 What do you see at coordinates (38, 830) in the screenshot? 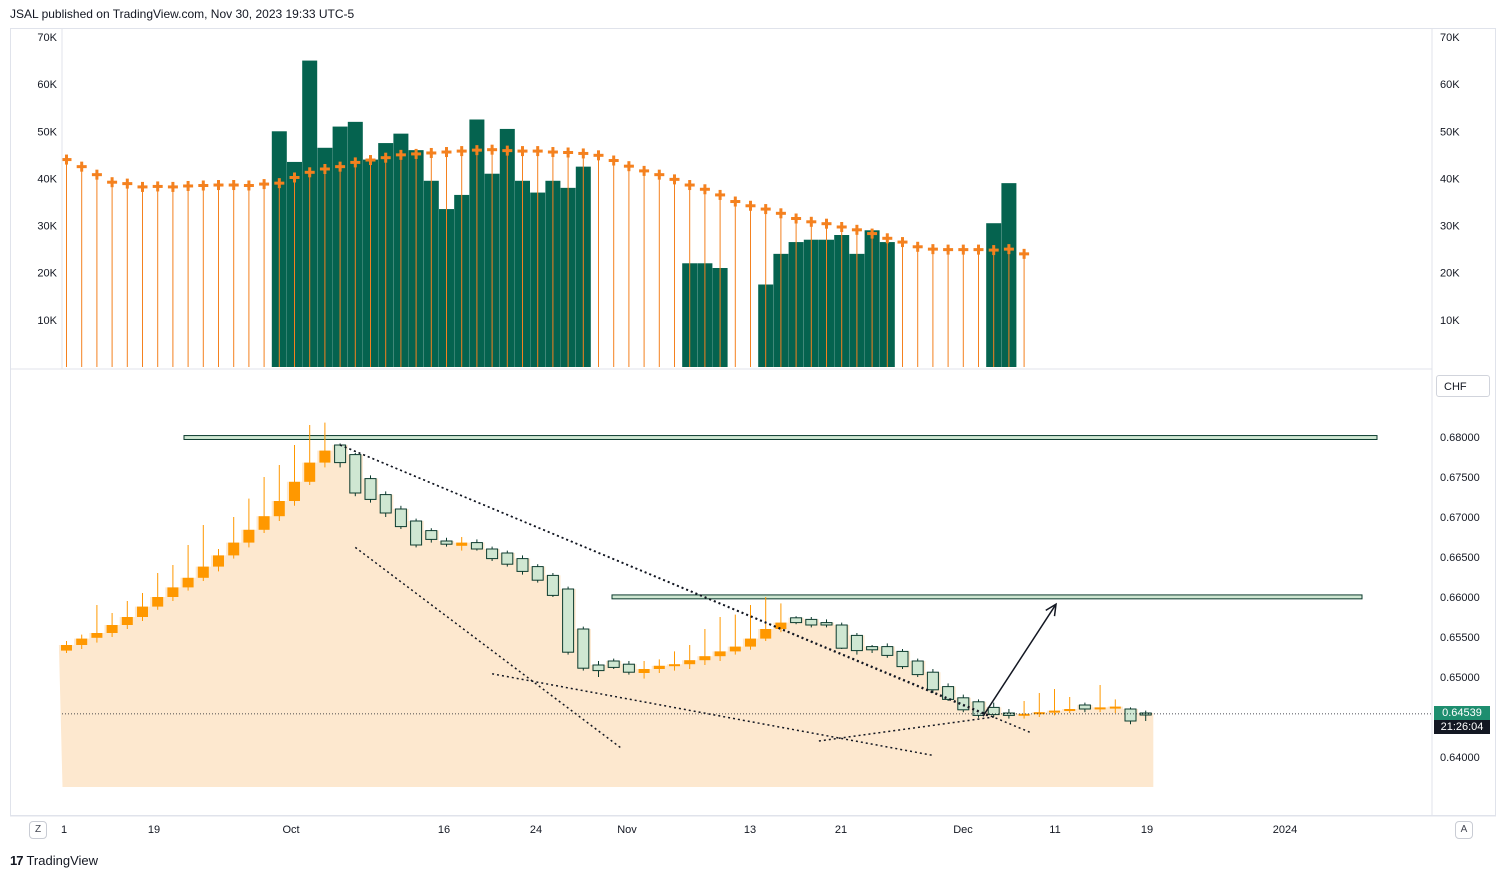
I see `zoom-button: Z` at bounding box center [38, 830].